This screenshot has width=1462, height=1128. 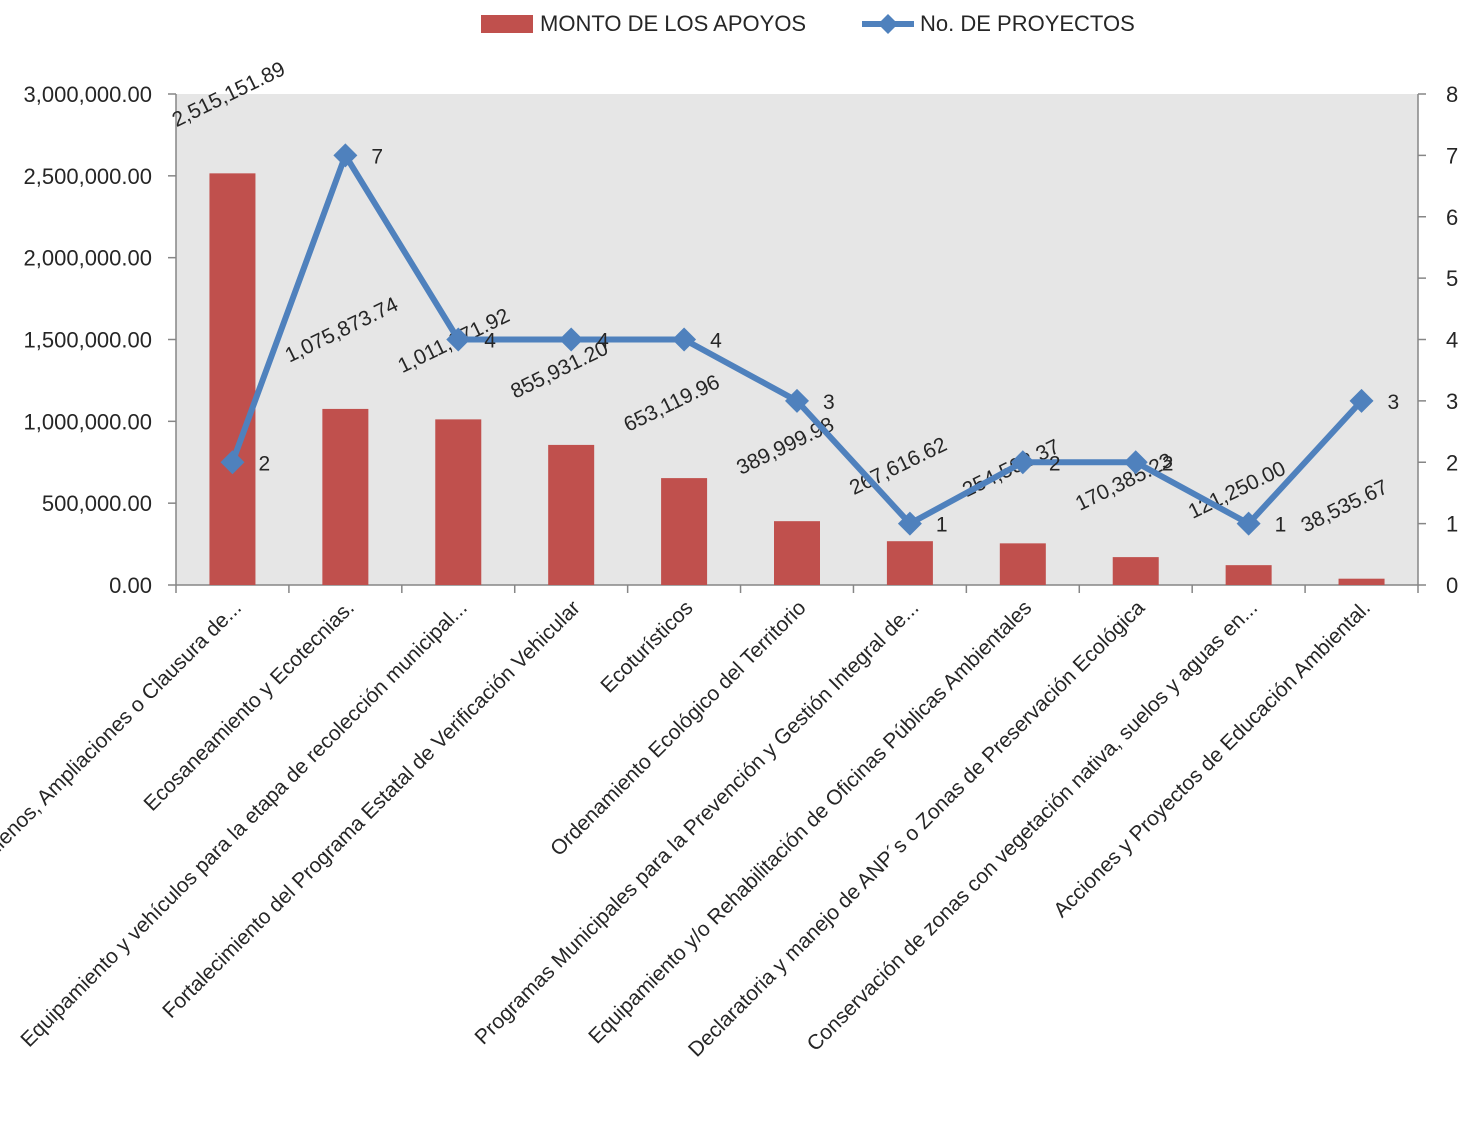 I want to click on left-tick-label: 1,000,000.00, so click(x=88, y=421).